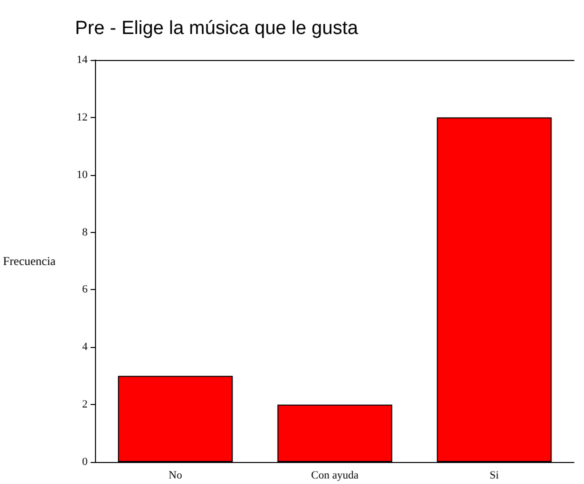 The width and height of the screenshot is (584, 484). I want to click on x-tick-label: Con ayuda, so click(335, 476).